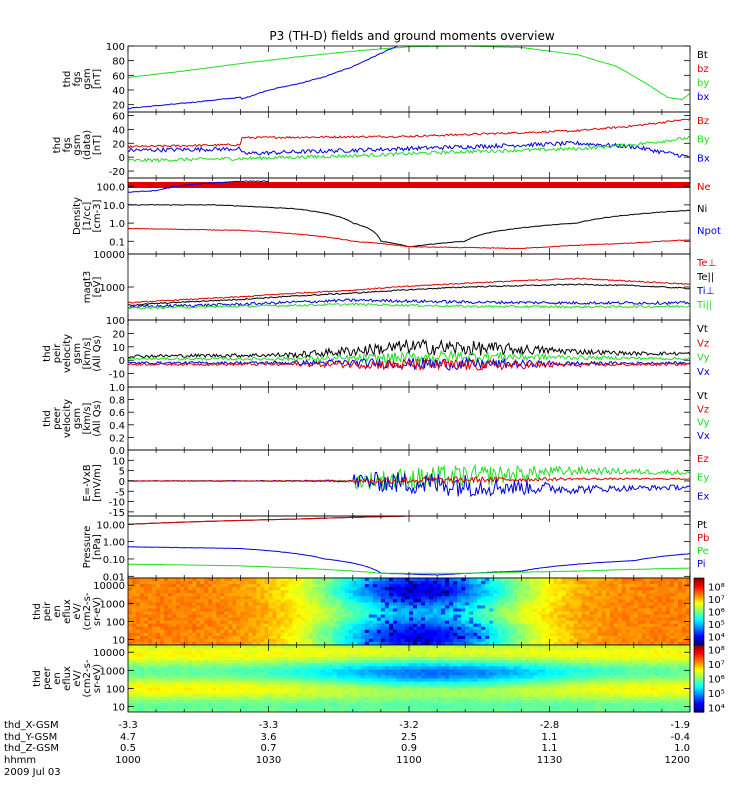  I want to click on y-axis-label-line: [nPa], so click(97, 547).